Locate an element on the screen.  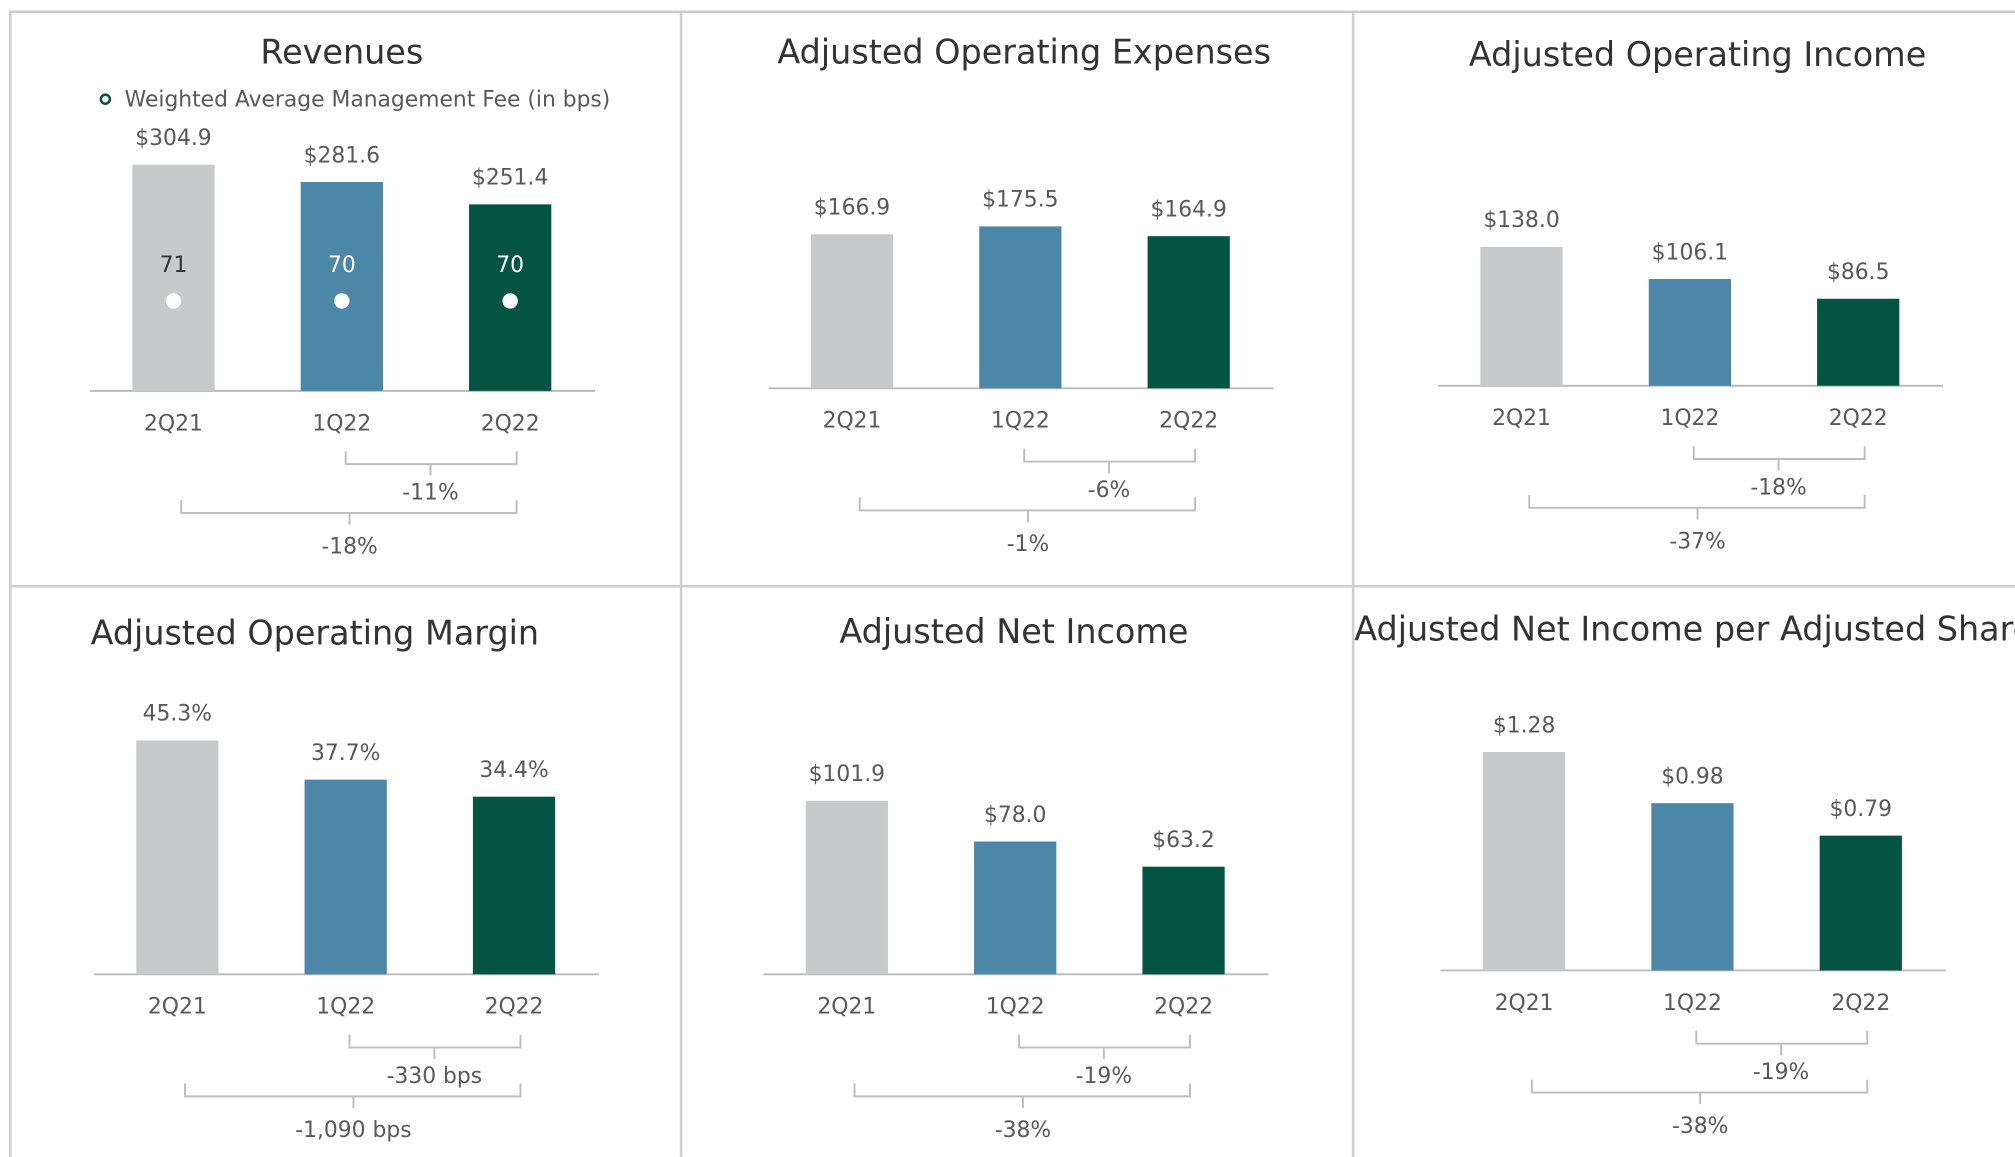
comparison-label: -330 bps is located at coordinates (435, 1076).